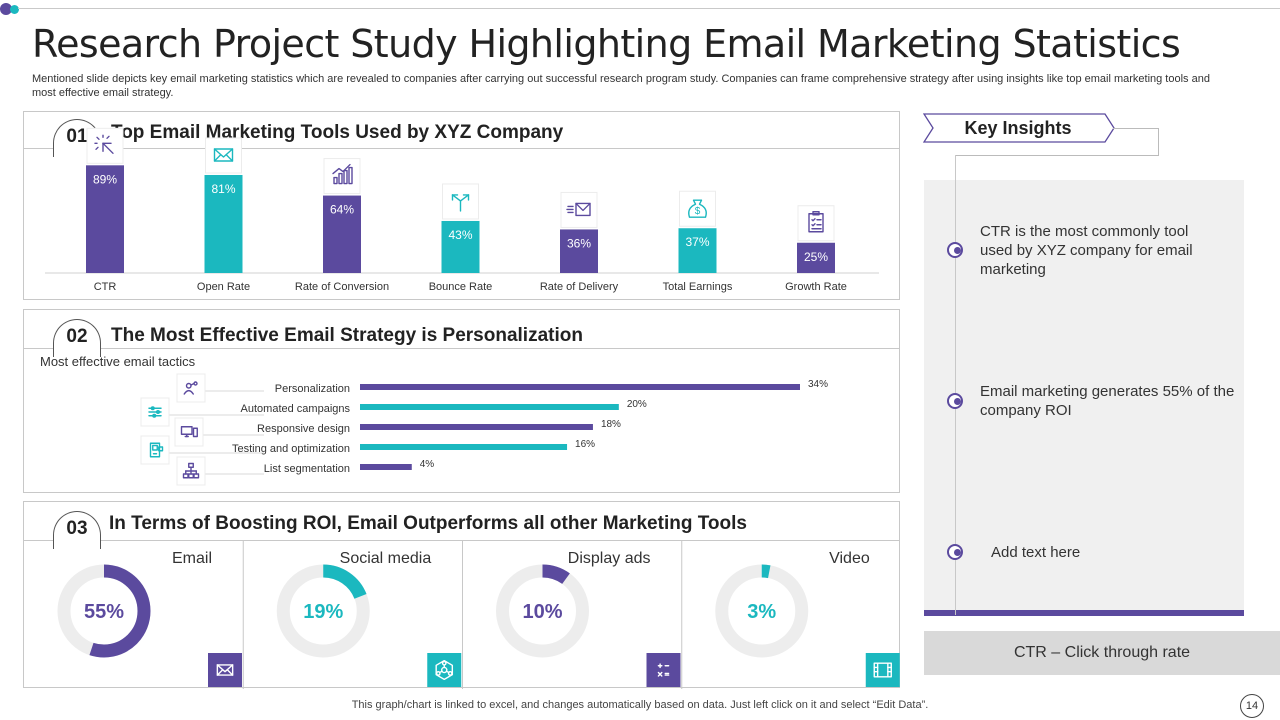  Describe the element at coordinates (579, 209) in the screenshot. I see `fast-mail-icon` at that location.